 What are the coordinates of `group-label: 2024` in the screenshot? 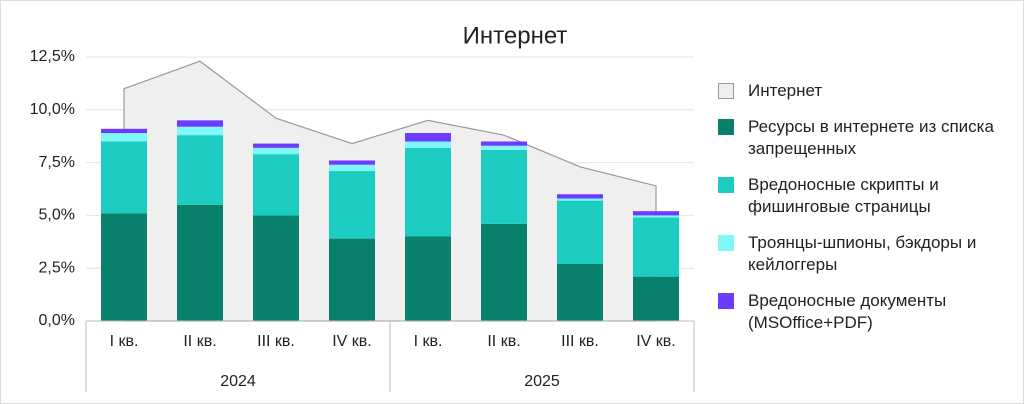 It's located at (238, 381).